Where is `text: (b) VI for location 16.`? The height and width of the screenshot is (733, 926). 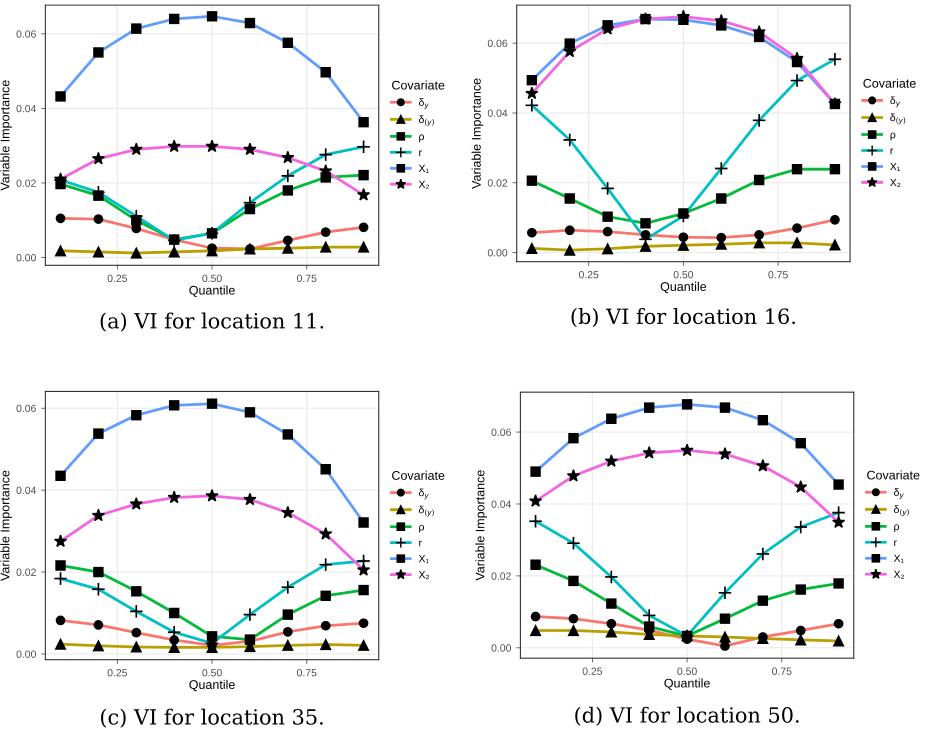 text: (b) VI for location 16. is located at coordinates (683, 318).